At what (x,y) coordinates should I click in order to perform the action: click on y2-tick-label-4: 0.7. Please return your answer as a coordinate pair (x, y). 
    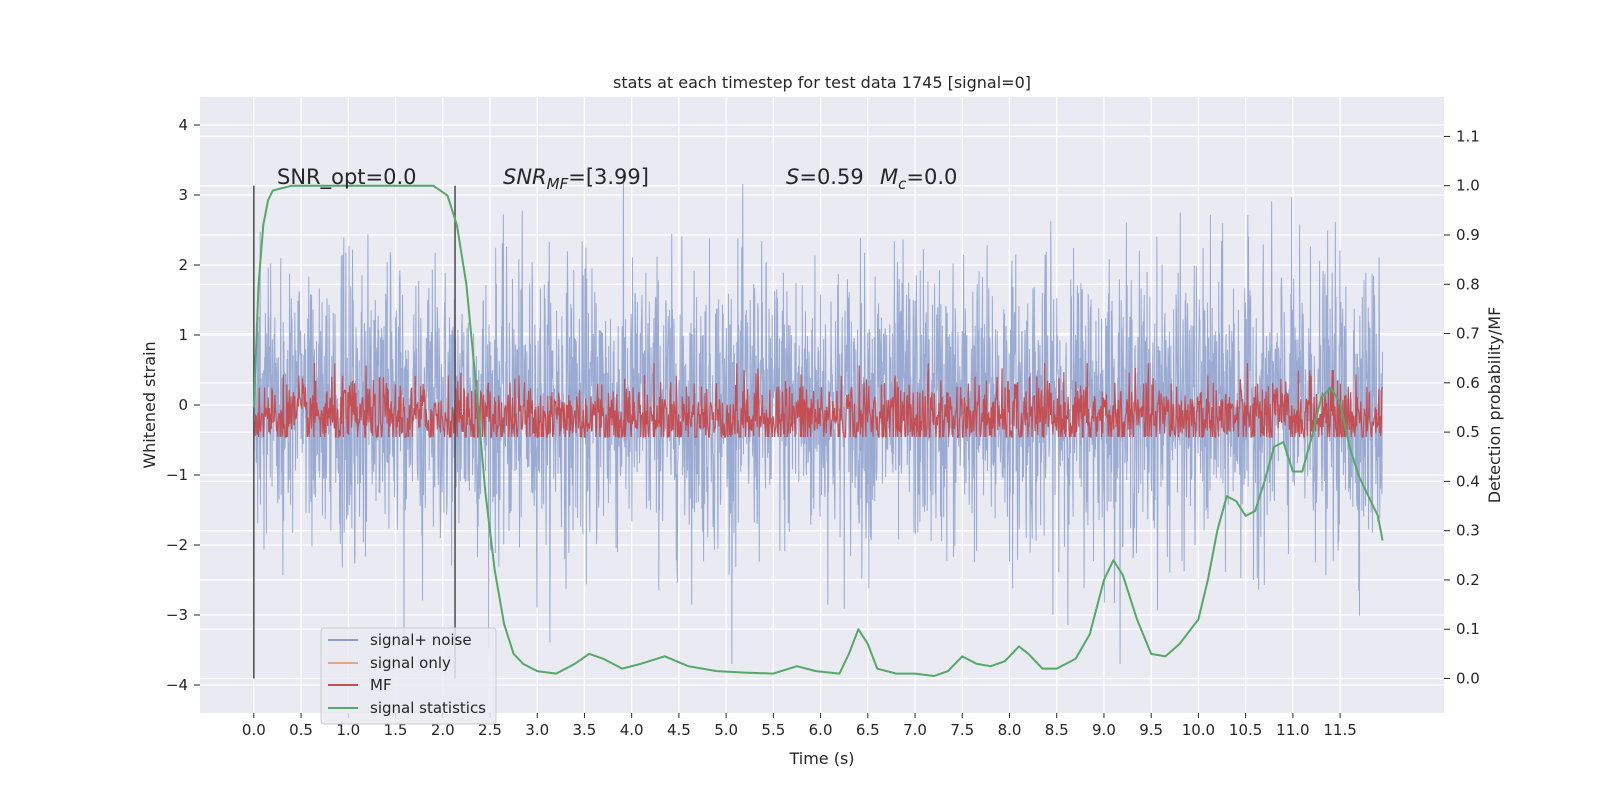
    Looking at the image, I should click on (1468, 334).